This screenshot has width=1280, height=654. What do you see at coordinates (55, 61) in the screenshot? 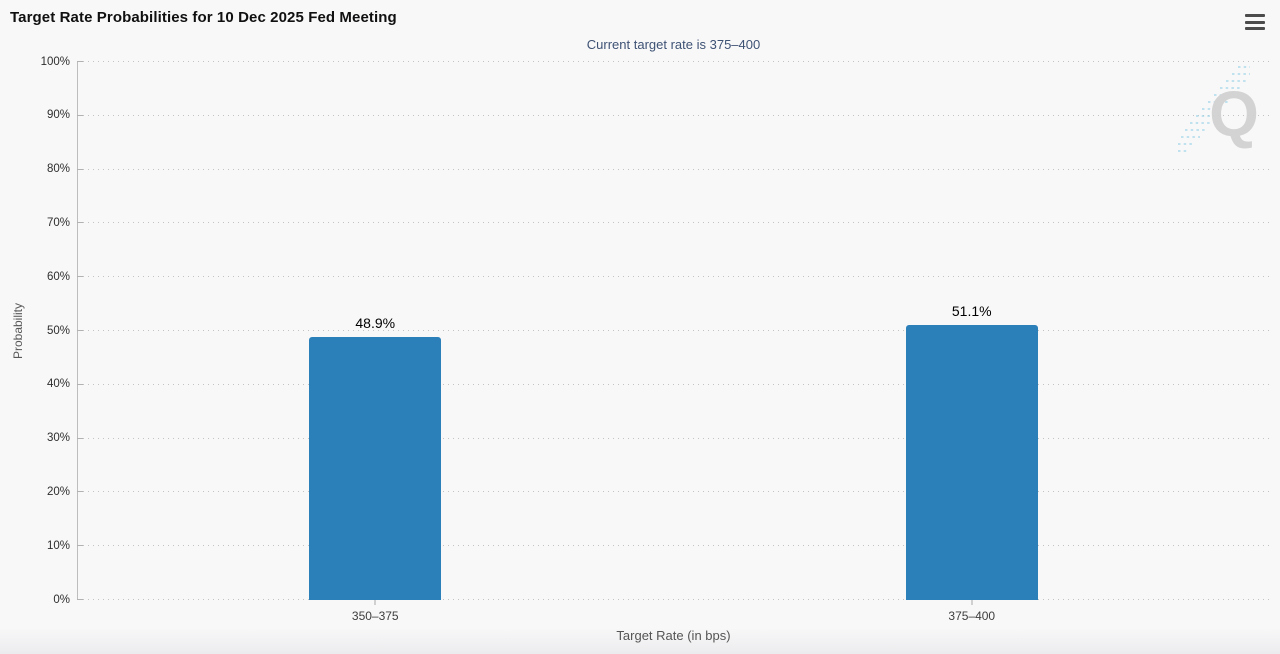
I see `y-tick-label: 100%` at bounding box center [55, 61].